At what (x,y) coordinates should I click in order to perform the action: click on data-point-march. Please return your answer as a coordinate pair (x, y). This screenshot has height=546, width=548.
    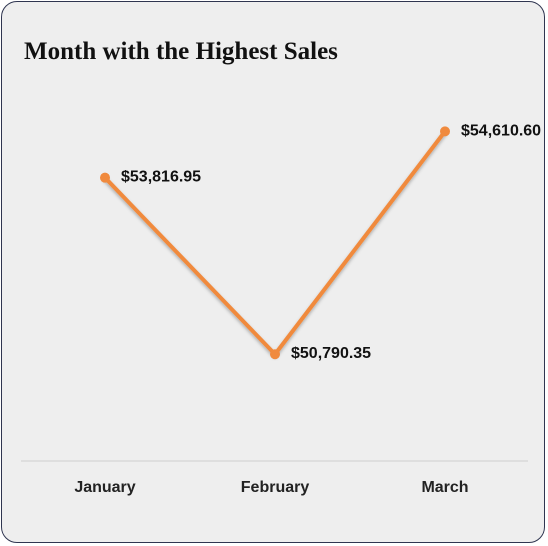
    Looking at the image, I should click on (445, 131).